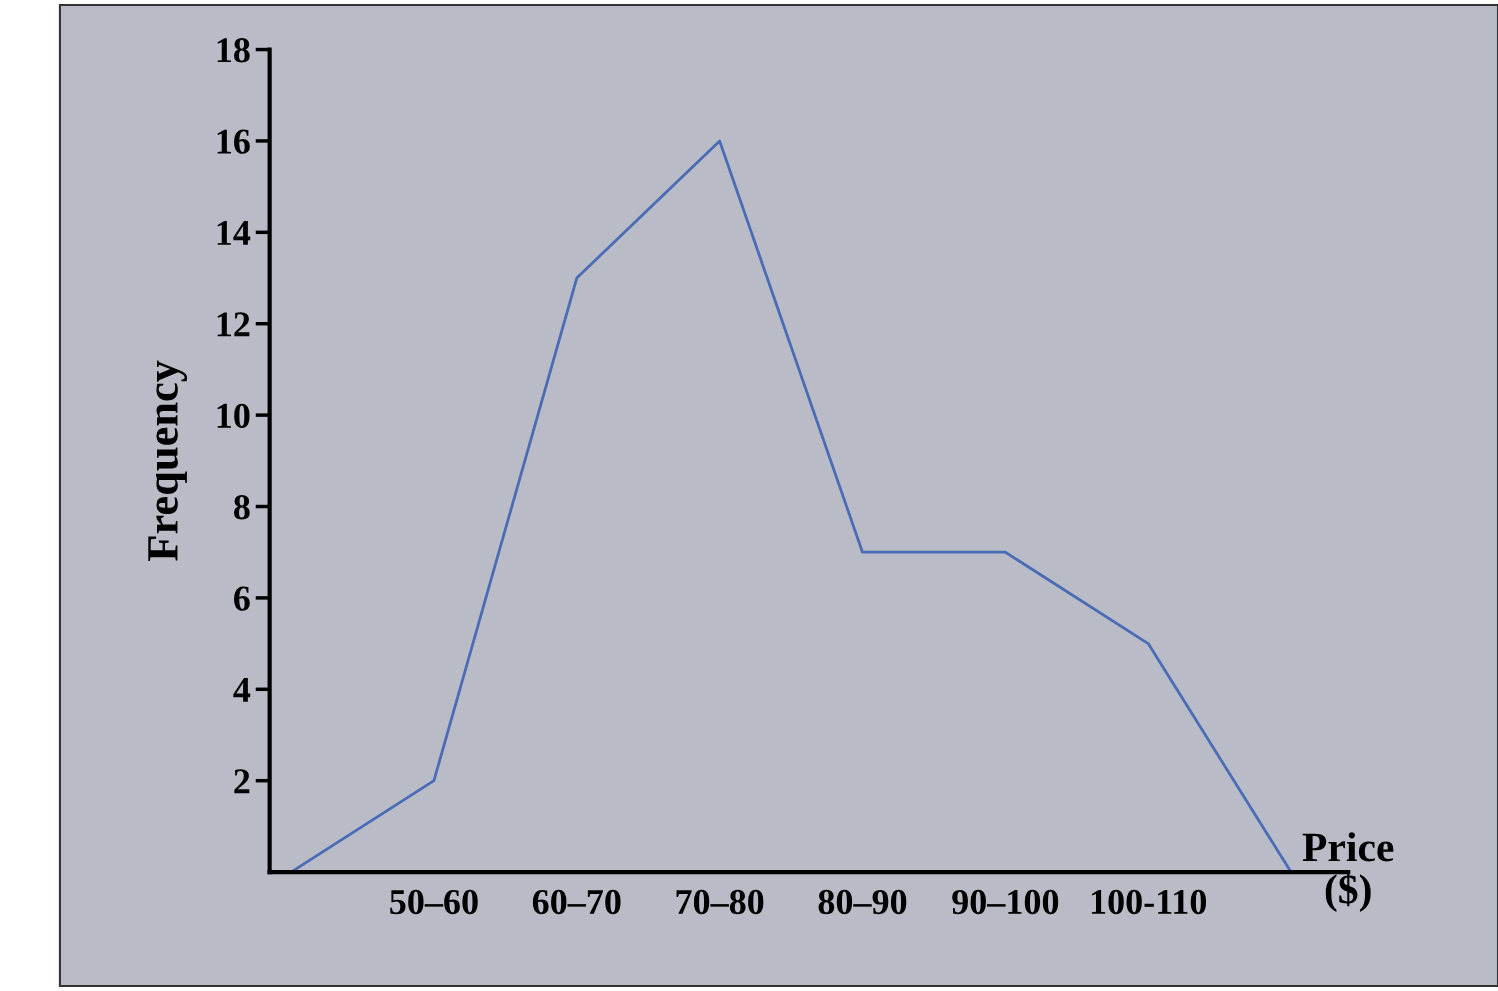  Describe the element at coordinates (233, 50) in the screenshot. I see `y-tick-label: 18` at that location.